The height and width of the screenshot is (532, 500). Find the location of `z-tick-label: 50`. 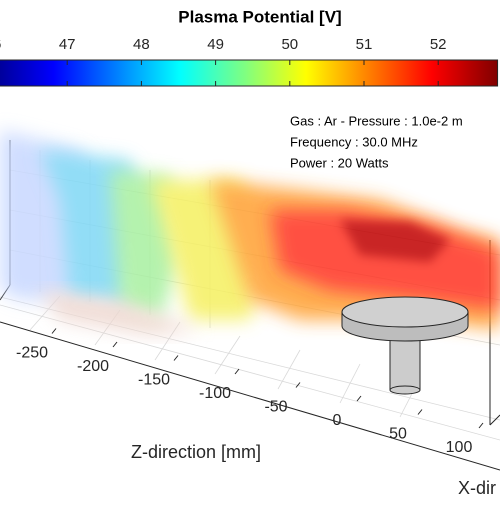

z-tick-label: 50 is located at coordinates (398, 434).